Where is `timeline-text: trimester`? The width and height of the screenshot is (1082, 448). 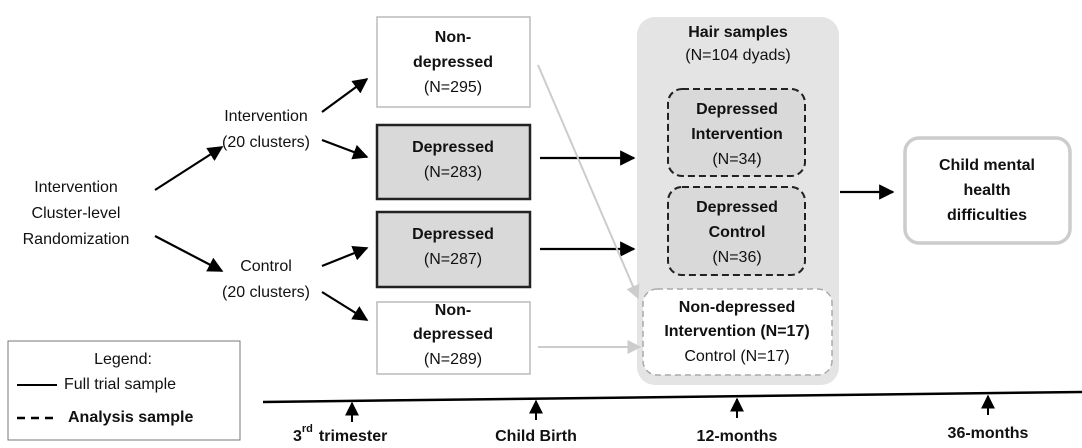 timeline-text: trimester is located at coordinates (353, 436).